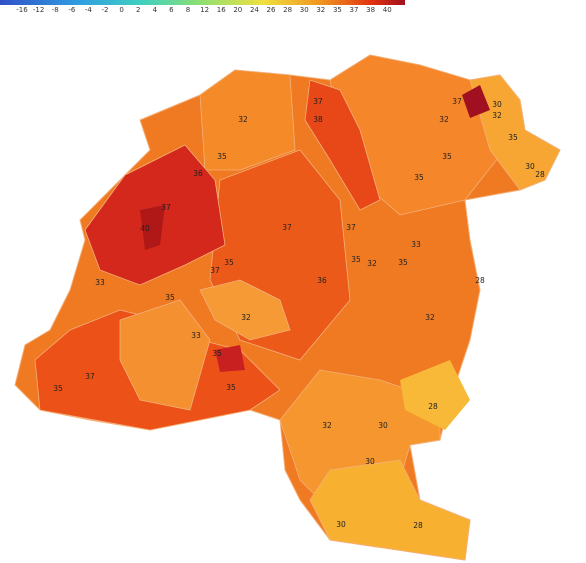 The height and width of the screenshot is (563, 586). Describe the element at coordinates (202, 2) in the screenshot. I see `color-bar` at that location.